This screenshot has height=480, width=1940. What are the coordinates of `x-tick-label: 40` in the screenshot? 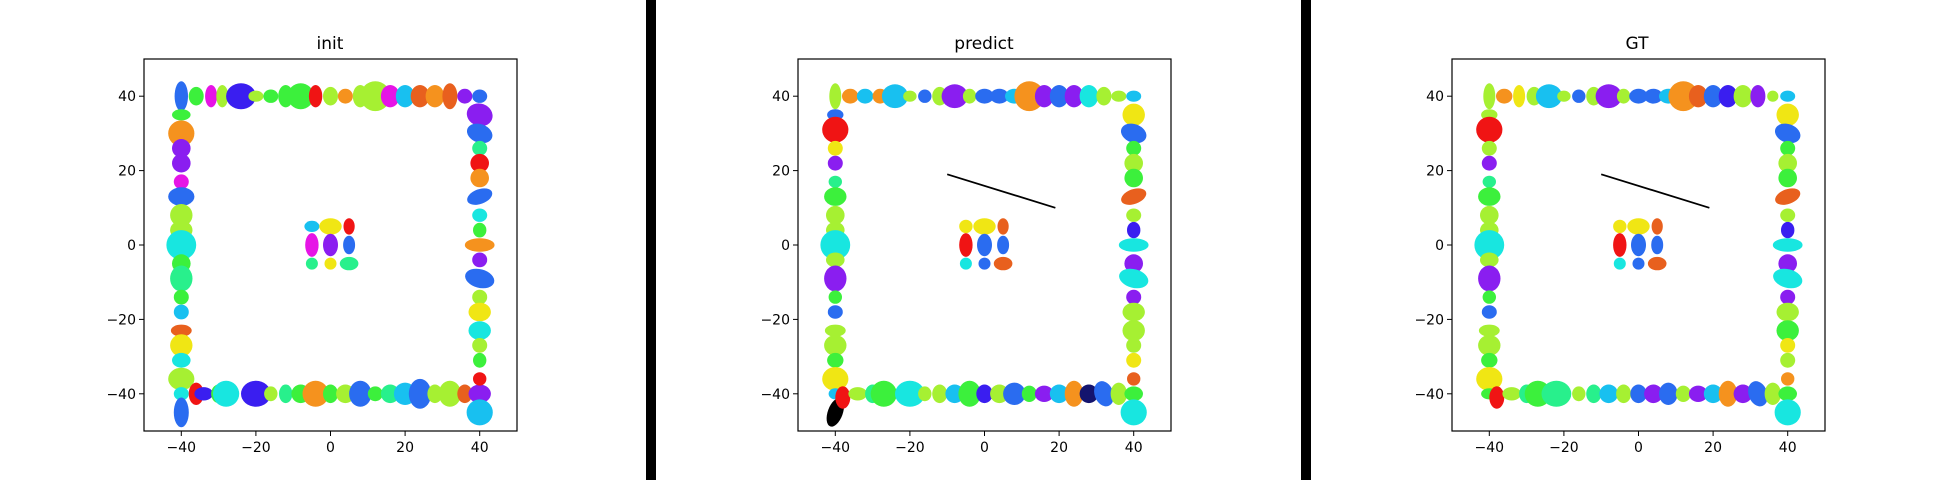 It's located at (1134, 448).